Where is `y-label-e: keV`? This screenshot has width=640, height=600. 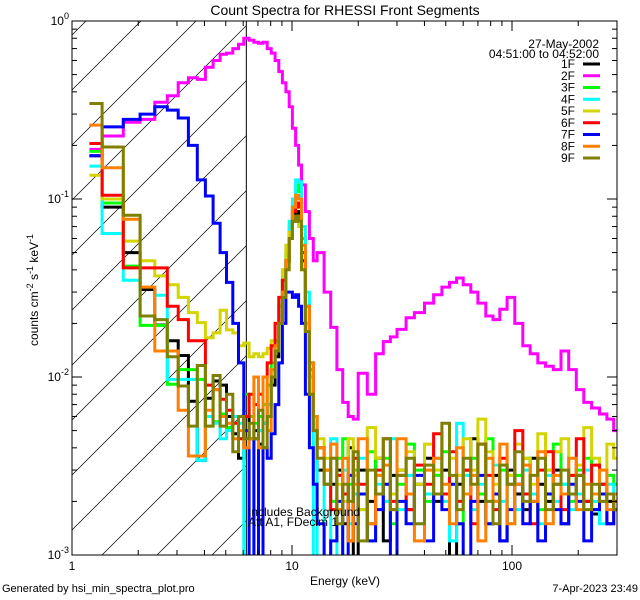 y-label-e: keV is located at coordinates (34, 254).